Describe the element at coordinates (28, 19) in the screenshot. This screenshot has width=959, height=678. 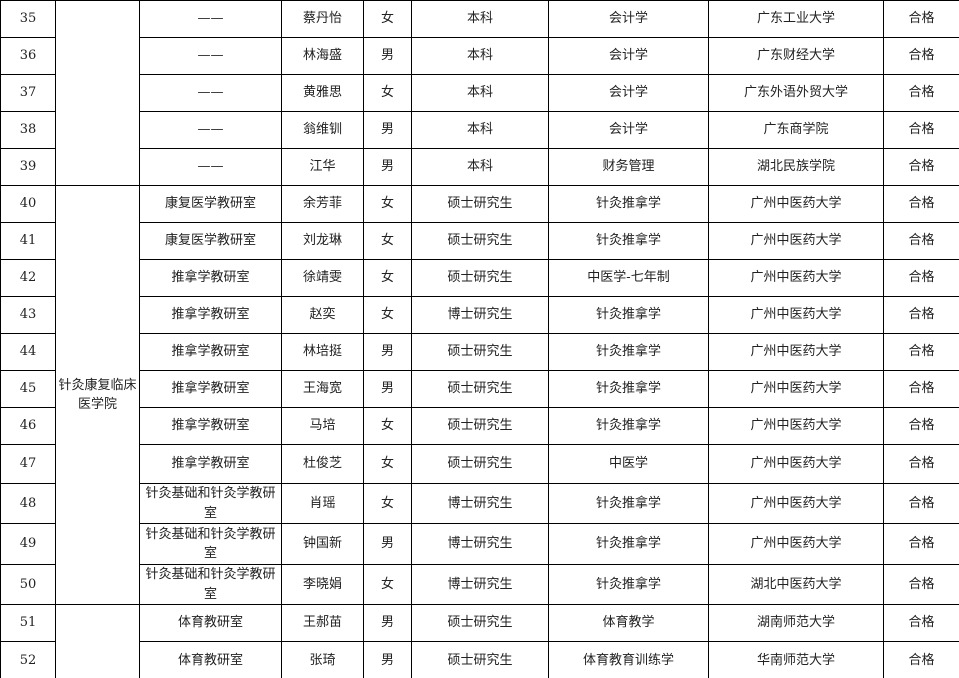
I see `cell-row-number: 35` at that location.